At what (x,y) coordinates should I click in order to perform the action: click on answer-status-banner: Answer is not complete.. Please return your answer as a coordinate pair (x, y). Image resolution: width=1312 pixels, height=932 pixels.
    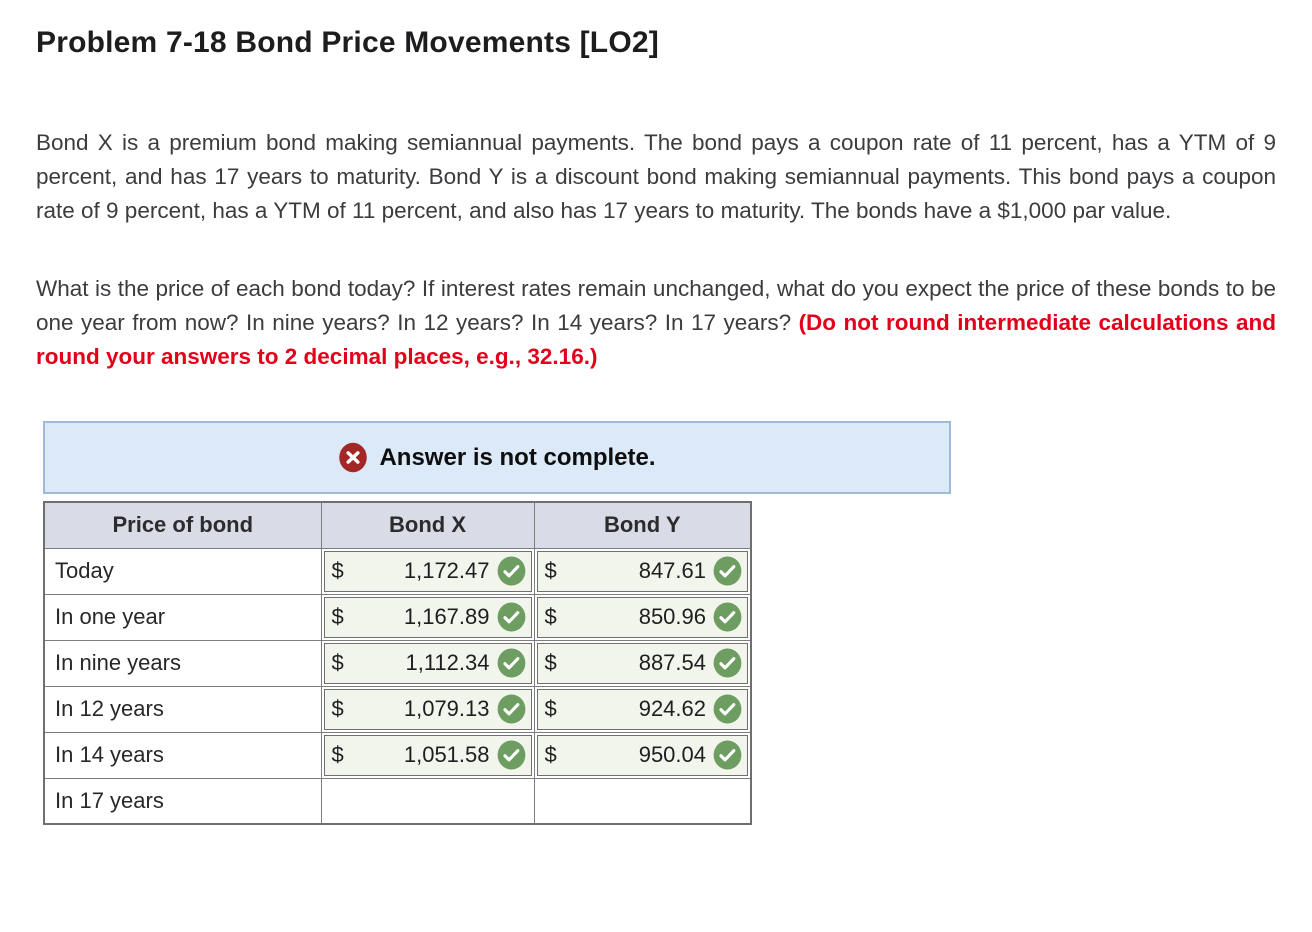
    Looking at the image, I should click on (497, 457).